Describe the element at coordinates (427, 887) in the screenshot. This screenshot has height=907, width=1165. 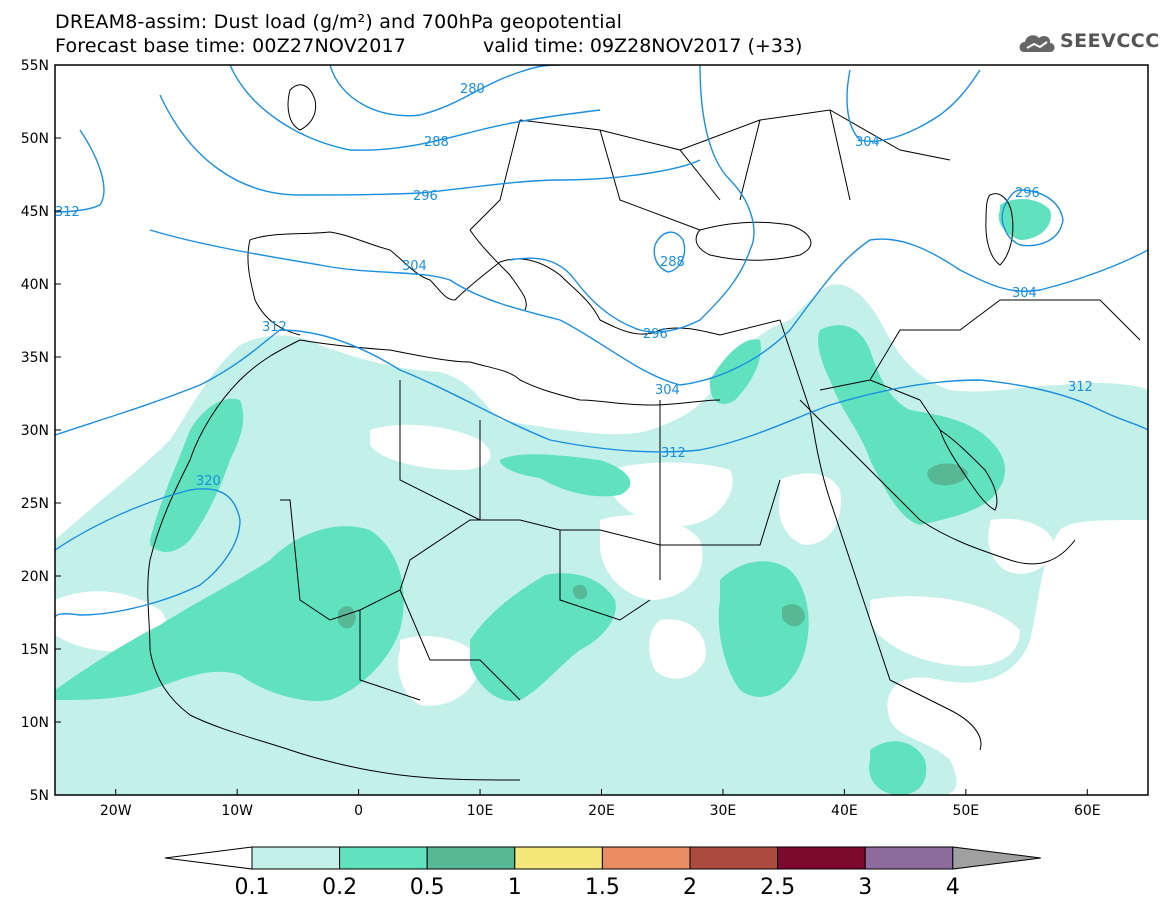
I see `colorbar-label: 0.5` at that location.